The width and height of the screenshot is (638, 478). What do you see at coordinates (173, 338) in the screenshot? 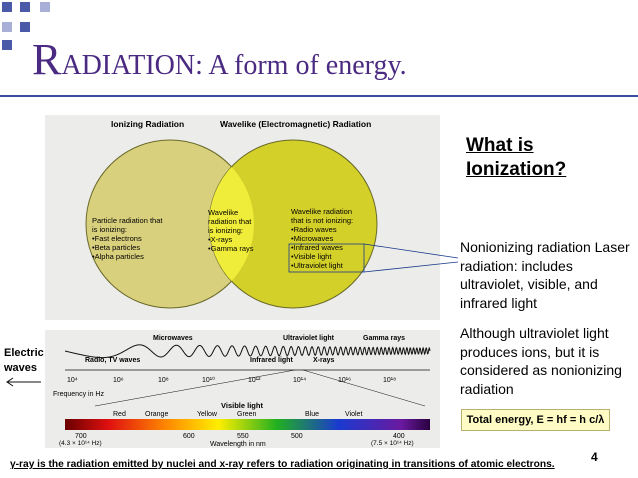
I see `band-label: Microwaves` at bounding box center [173, 338].